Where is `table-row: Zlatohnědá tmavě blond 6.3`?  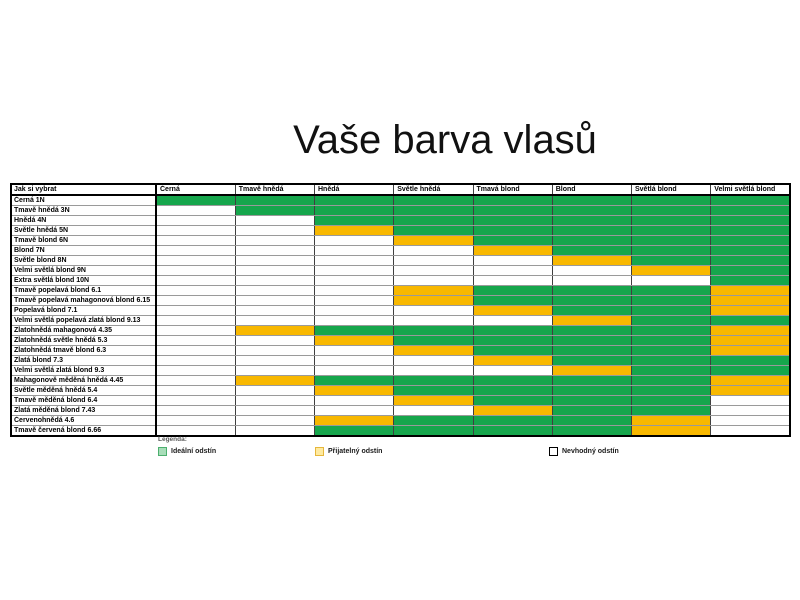
table-row: Zlatohnědá tmavě blond 6.3 is located at coordinates (400, 350).